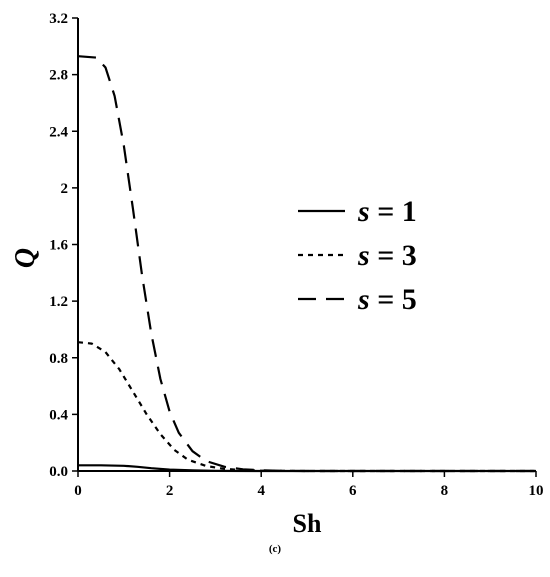 This screenshot has width=550, height=577. Describe the element at coordinates (353, 491) in the screenshot. I see `x-tick-label: 6` at that location.